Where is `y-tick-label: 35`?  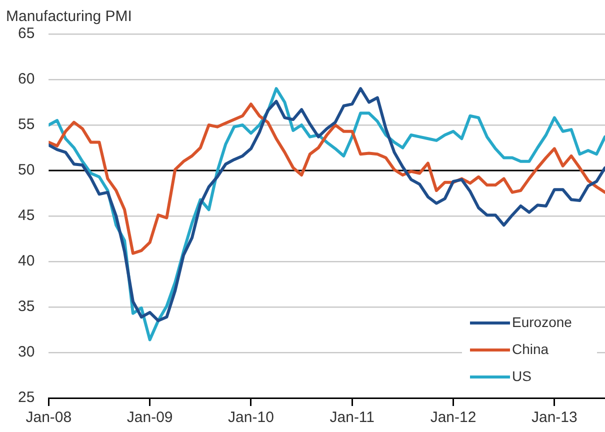 y-tick-label: 35 is located at coordinates (26, 307).